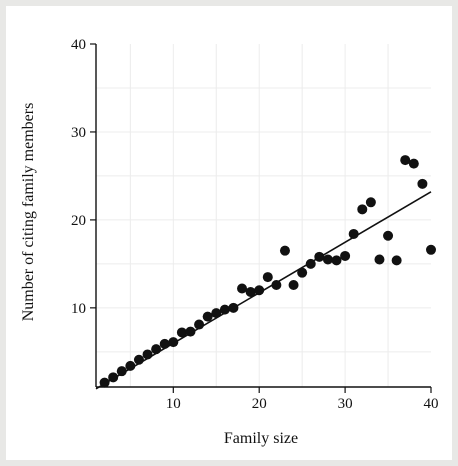  What do you see at coordinates (345, 404) in the screenshot?
I see `x-tick-label: 30` at bounding box center [345, 404].